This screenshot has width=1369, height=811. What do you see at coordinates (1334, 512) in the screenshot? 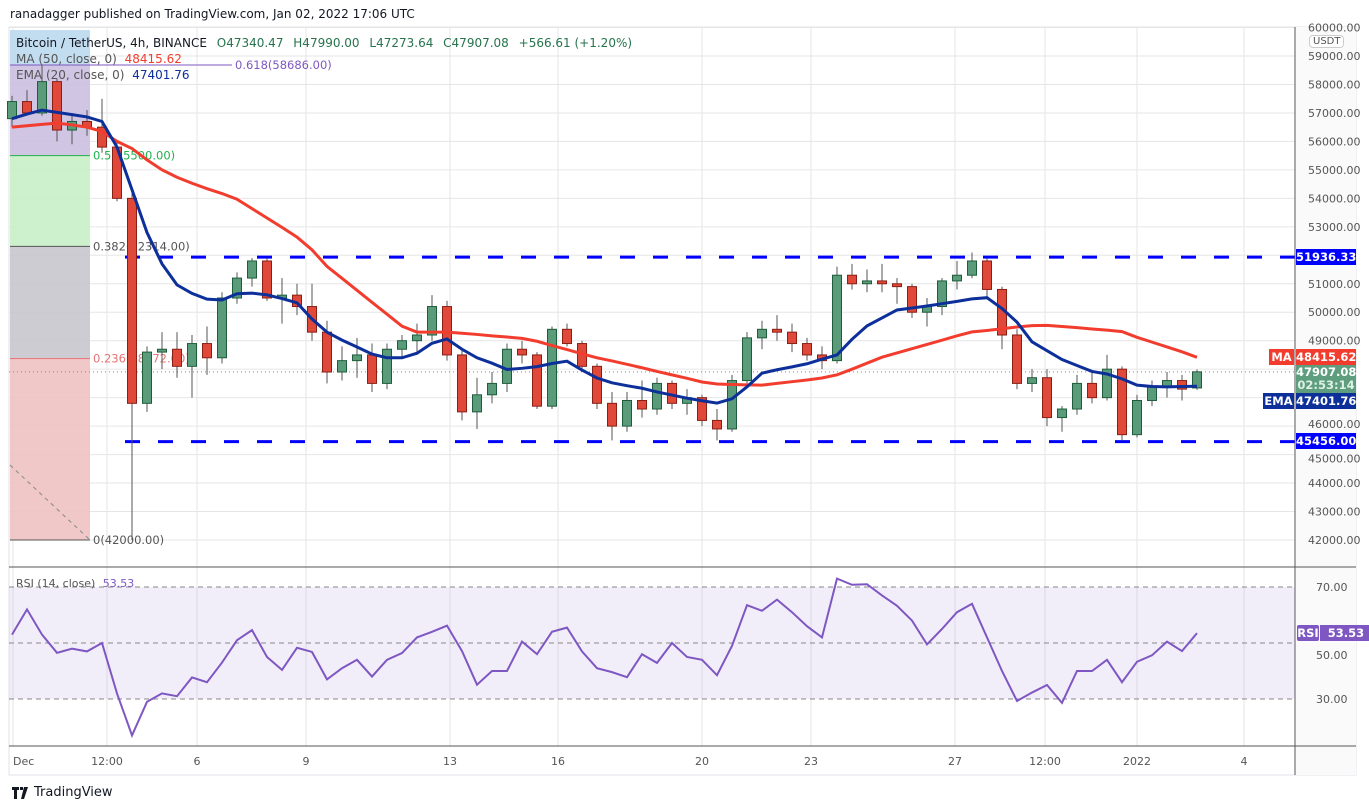
I see `price-tick-label: 43000.00` at bounding box center [1334, 512].